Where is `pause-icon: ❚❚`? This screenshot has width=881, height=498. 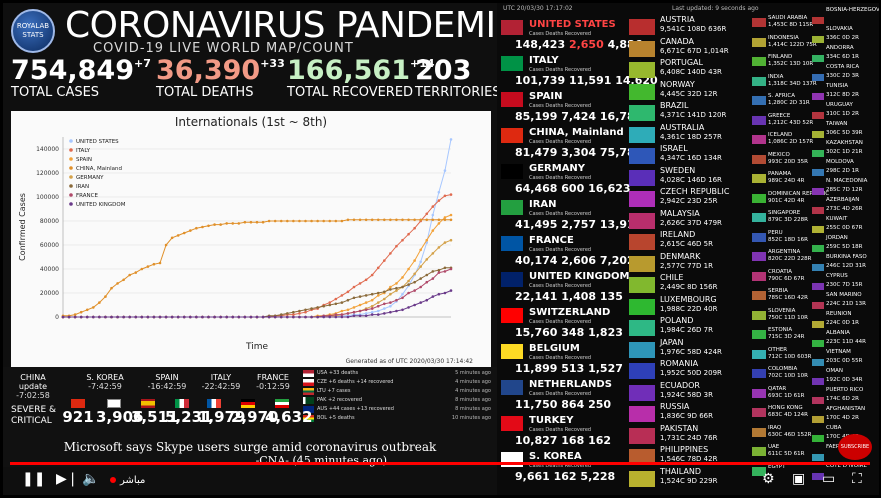
pause-icon: ❚❚ is located at coordinates (34, 479).